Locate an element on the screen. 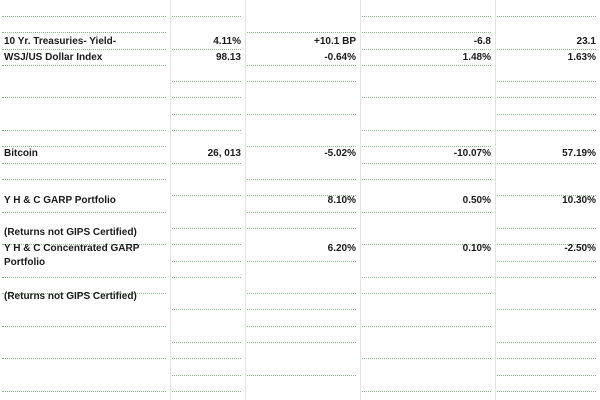 This screenshot has height=400, width=600. value-cell: 0.10% is located at coordinates (476, 248).